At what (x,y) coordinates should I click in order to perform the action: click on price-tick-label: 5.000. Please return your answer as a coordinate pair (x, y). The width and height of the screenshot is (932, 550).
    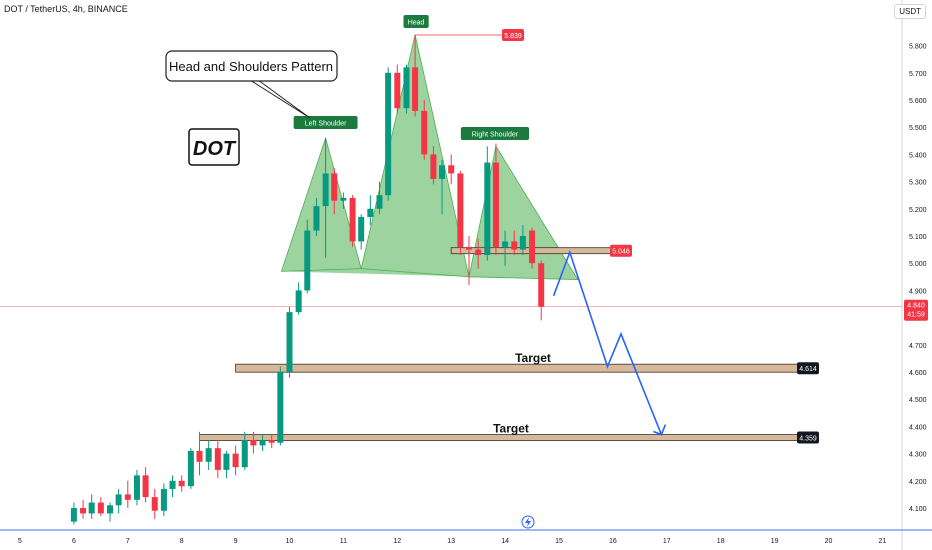
    Looking at the image, I should click on (918, 264).